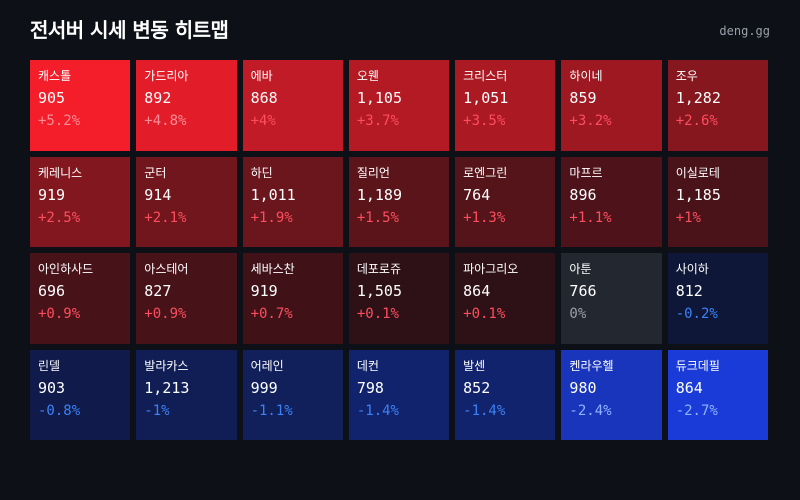 This screenshot has height=500, width=800. What do you see at coordinates (165, 121) in the screenshot?
I see `cell-change: +4.8%` at bounding box center [165, 121].